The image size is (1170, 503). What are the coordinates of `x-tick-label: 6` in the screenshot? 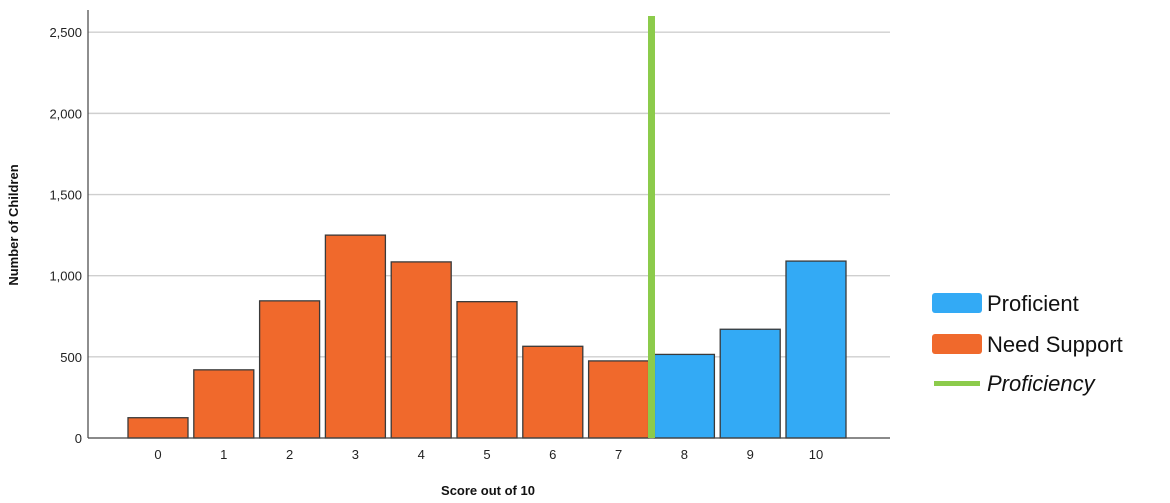 It's located at (552, 454).